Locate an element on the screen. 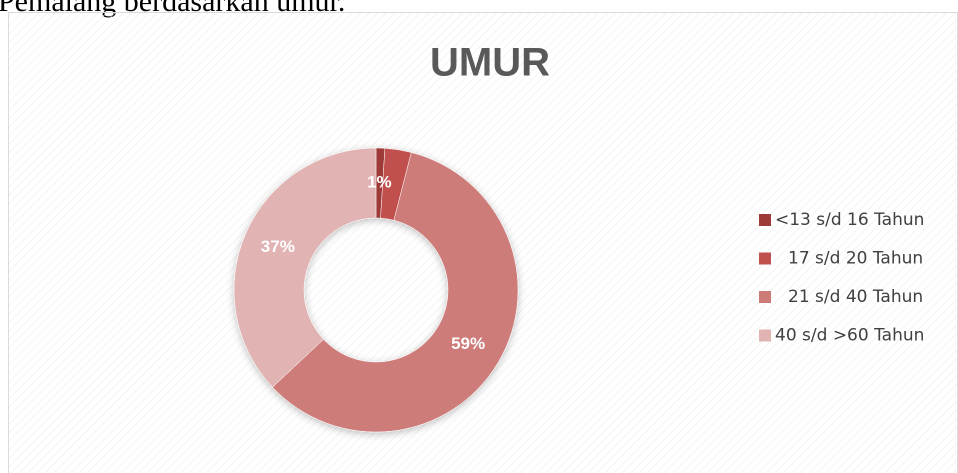  legend-label: 17 s/d 20 Tahun is located at coordinates (855, 259).